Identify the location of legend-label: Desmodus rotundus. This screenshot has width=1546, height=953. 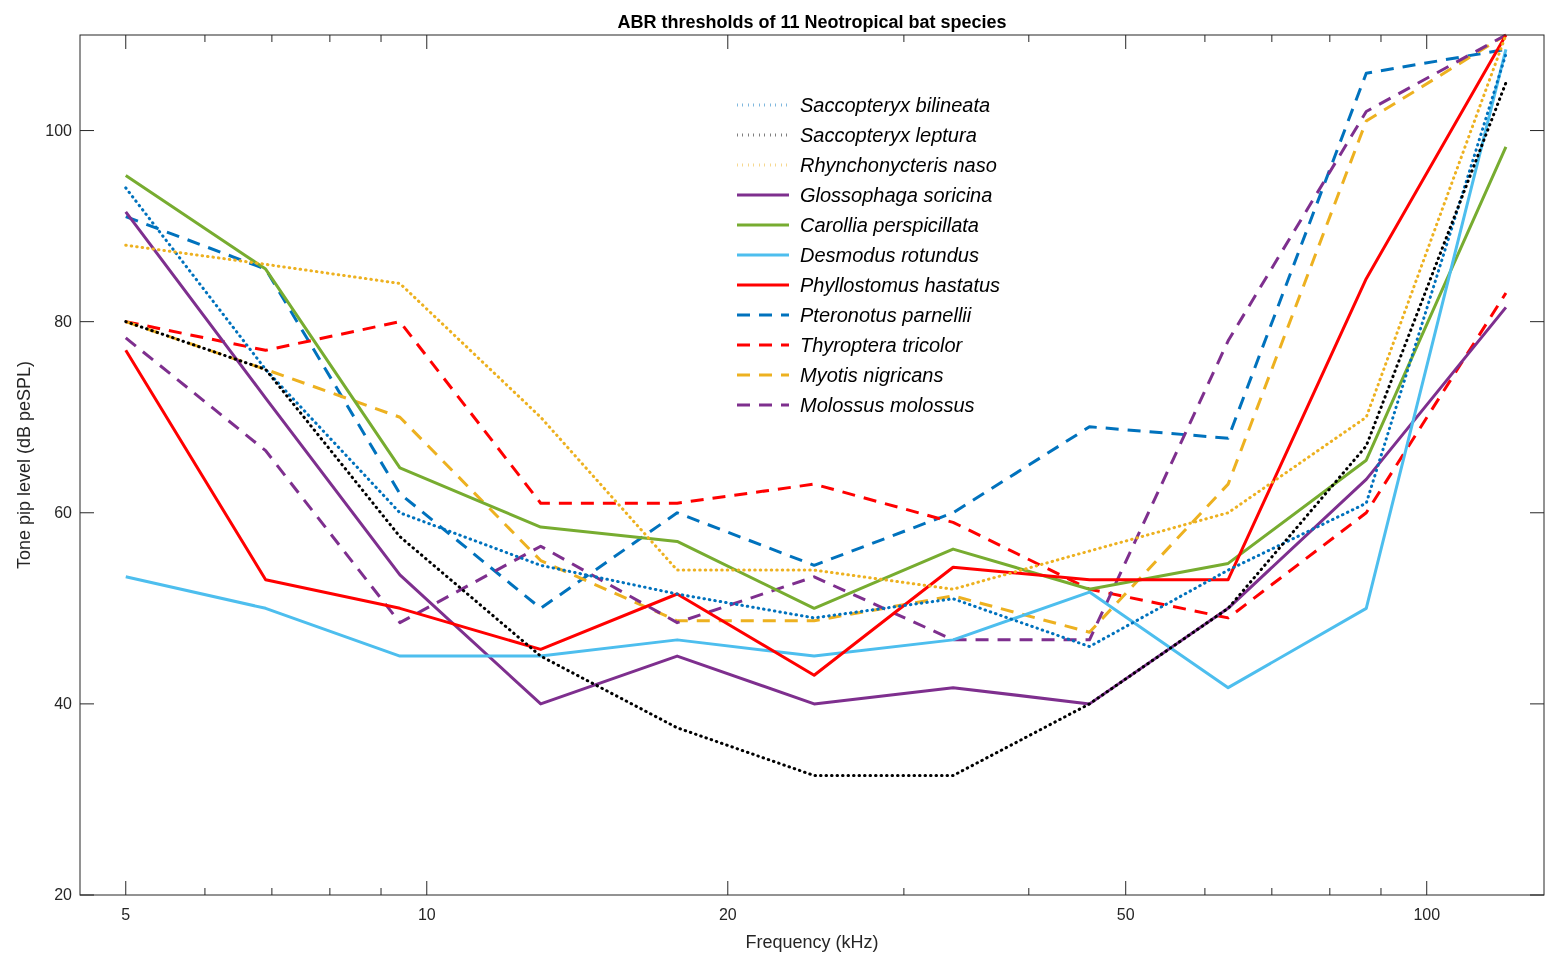
(889, 255).